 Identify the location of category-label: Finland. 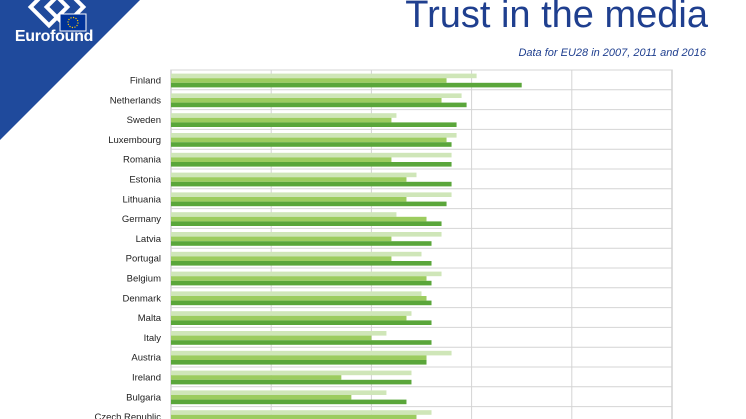
(145, 81).